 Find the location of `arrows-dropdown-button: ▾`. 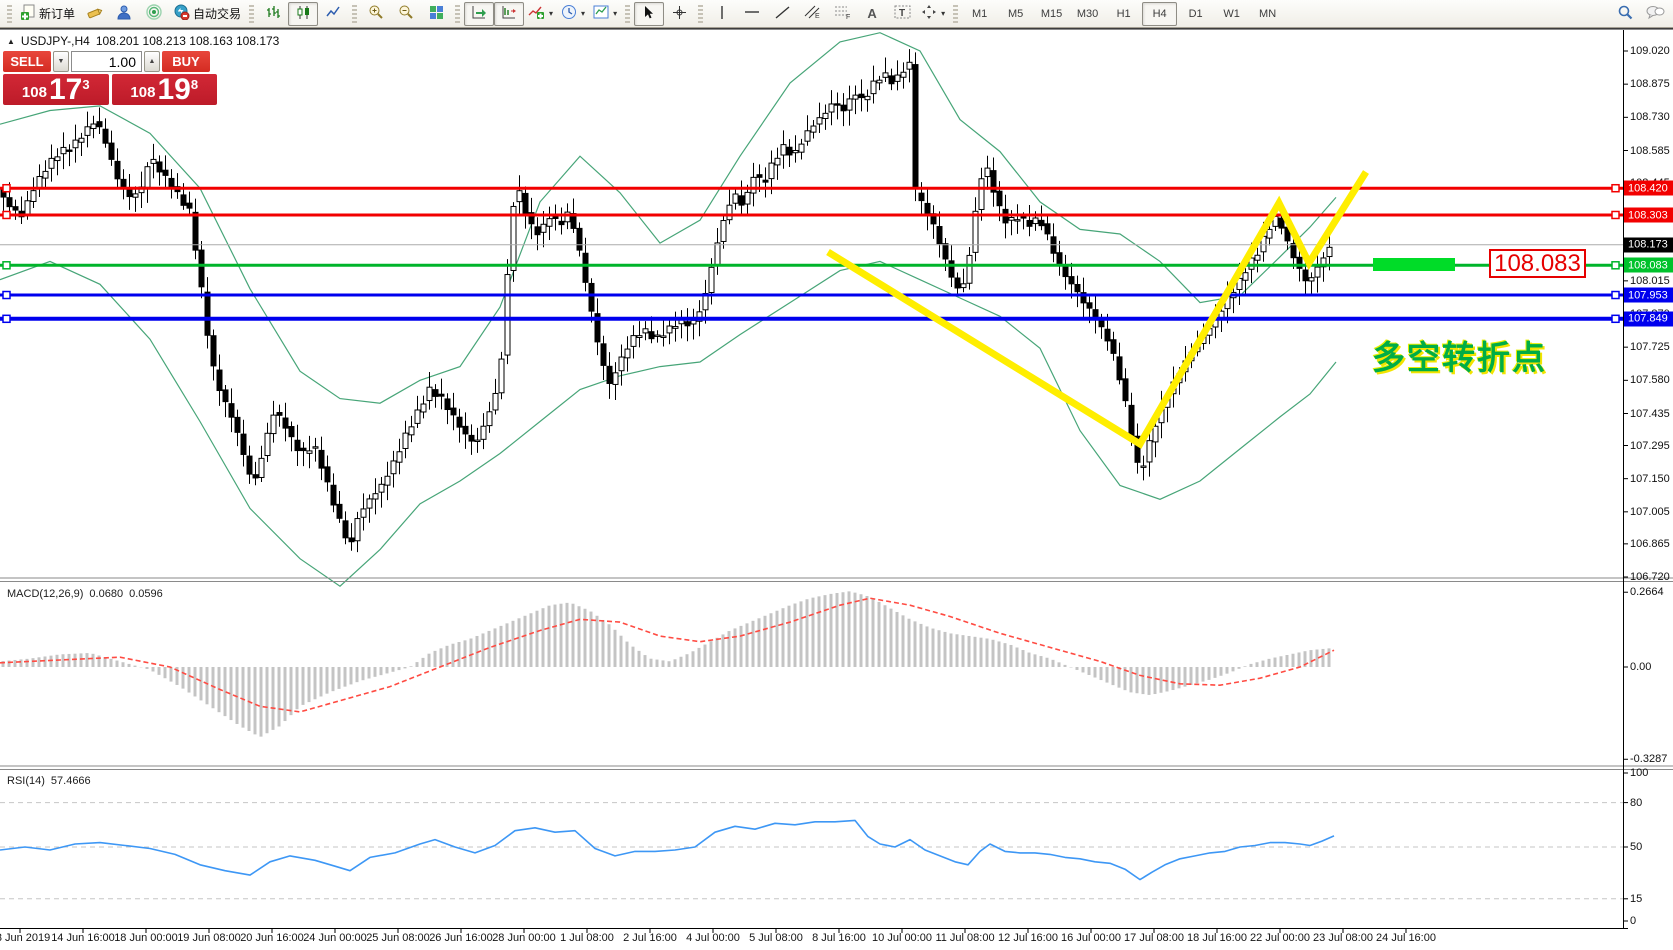

arrows-dropdown-button: ▾ is located at coordinates (933, 14).